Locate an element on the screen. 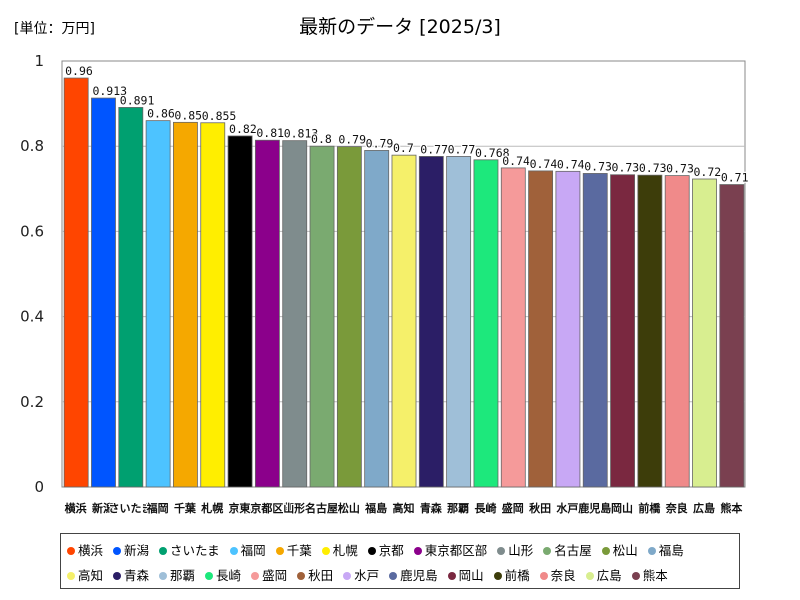  value-label: 0.81 is located at coordinates (270, 133).